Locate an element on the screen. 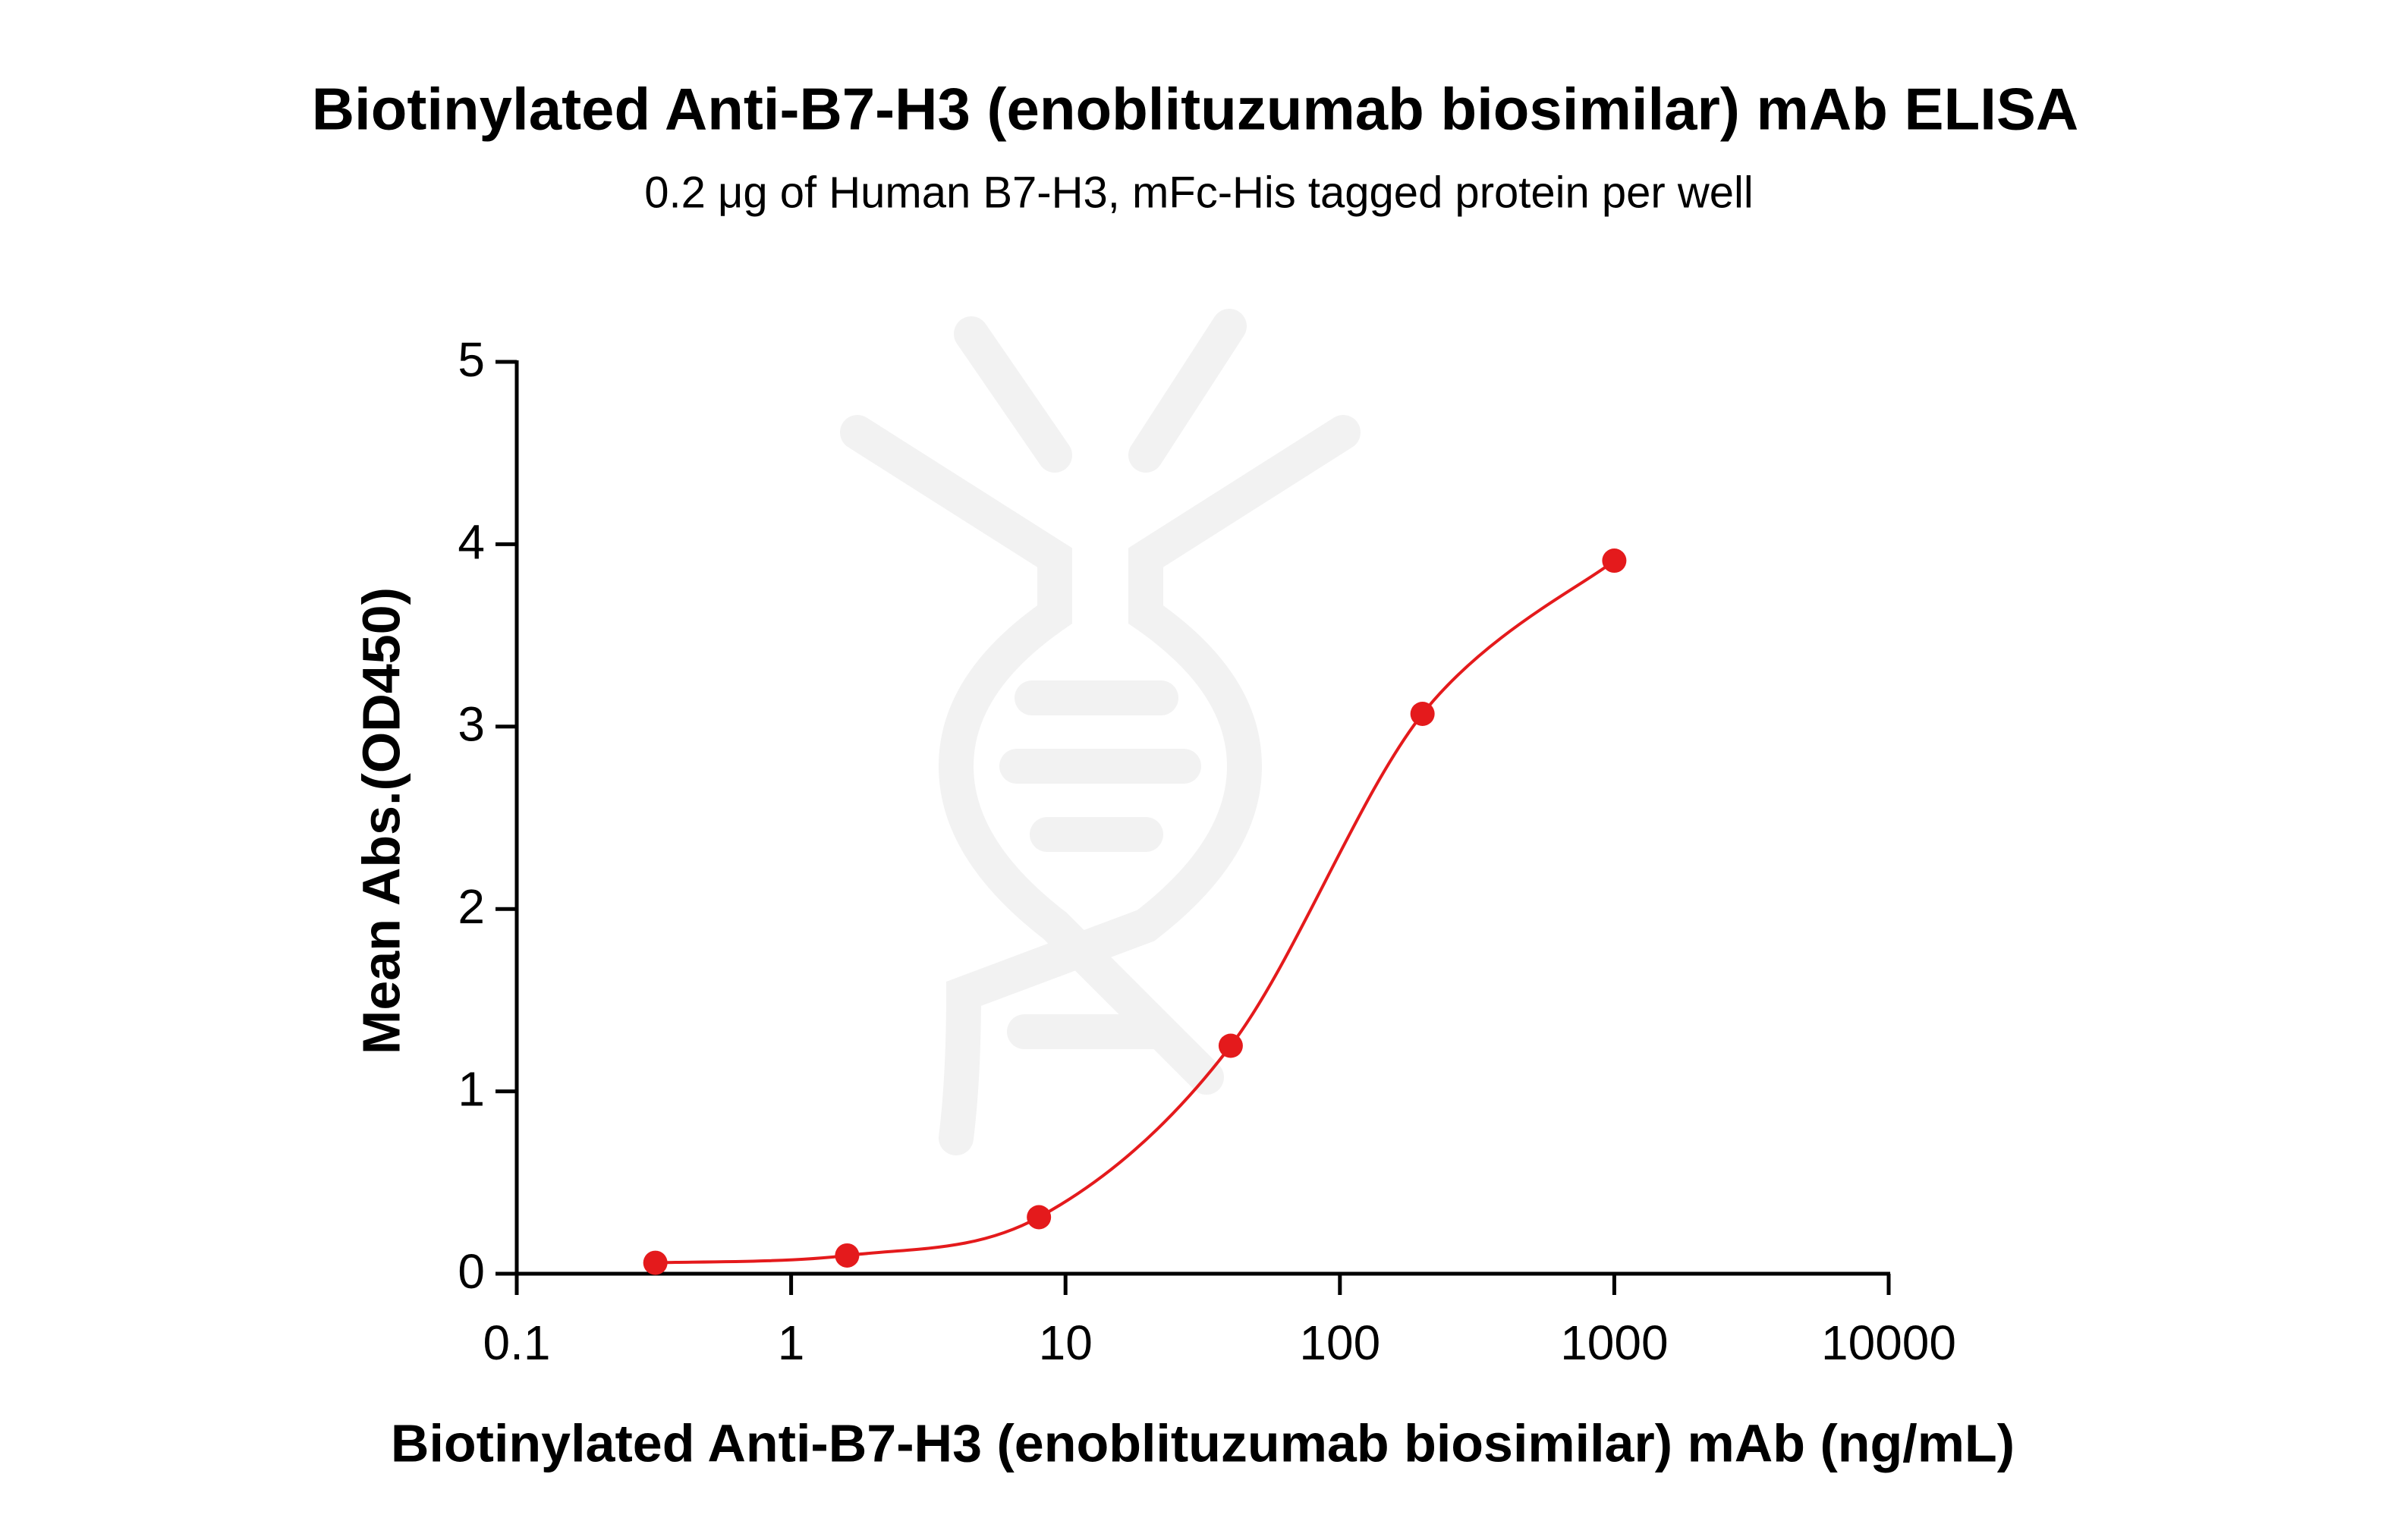  watermark is located at coordinates (1100, 732).